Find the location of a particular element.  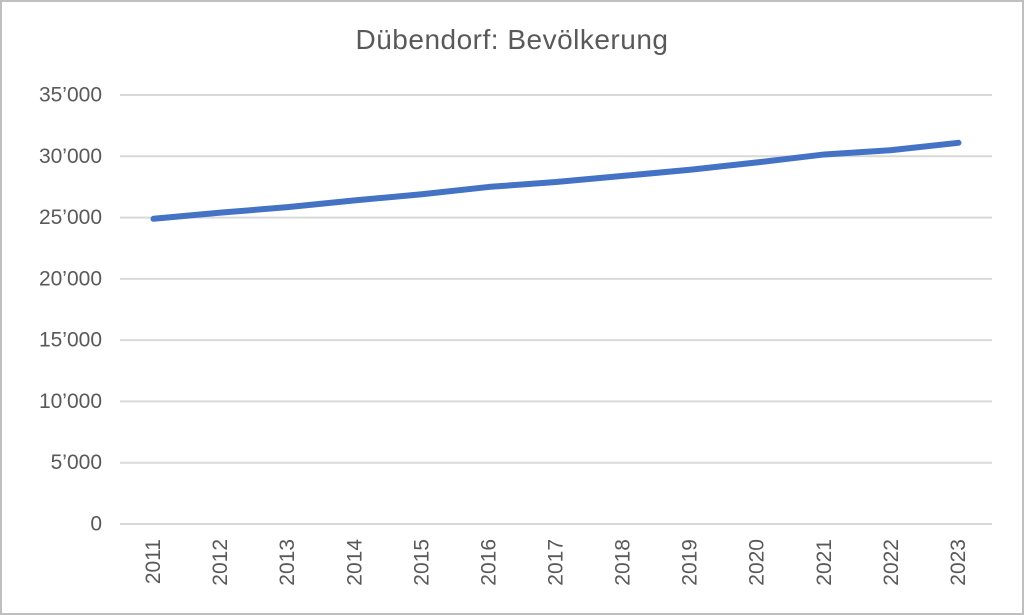

x-axis-tick-label: 2015 is located at coordinates (421, 562).